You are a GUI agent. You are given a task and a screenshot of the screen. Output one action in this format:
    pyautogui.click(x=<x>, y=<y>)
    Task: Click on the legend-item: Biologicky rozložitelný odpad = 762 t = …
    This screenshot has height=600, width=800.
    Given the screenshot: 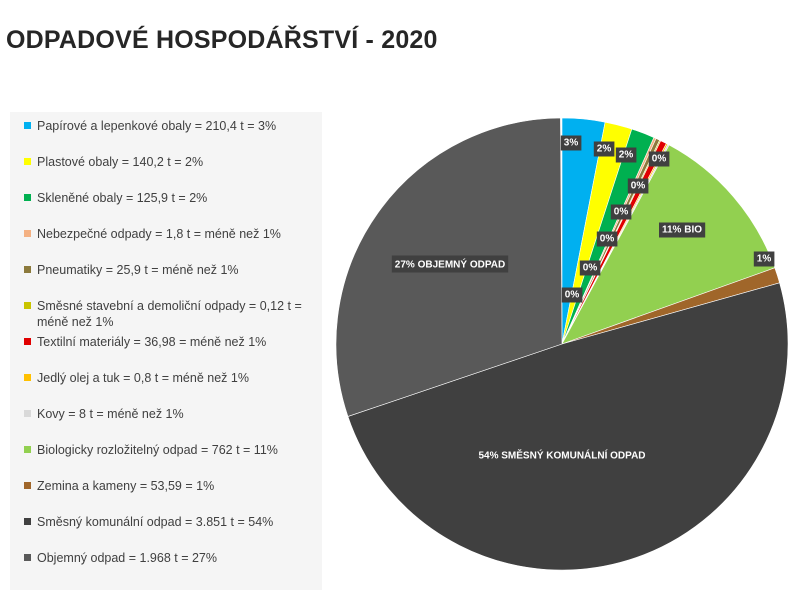 What is the action you would take?
    pyautogui.click(x=169, y=450)
    